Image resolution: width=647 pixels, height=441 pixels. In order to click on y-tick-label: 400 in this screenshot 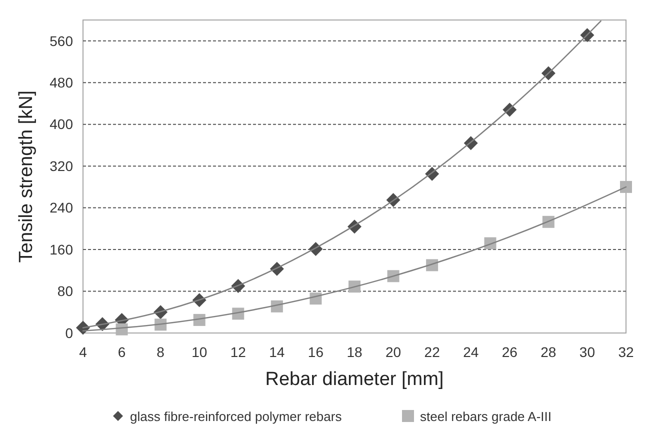, I will do `click(62, 124)`.